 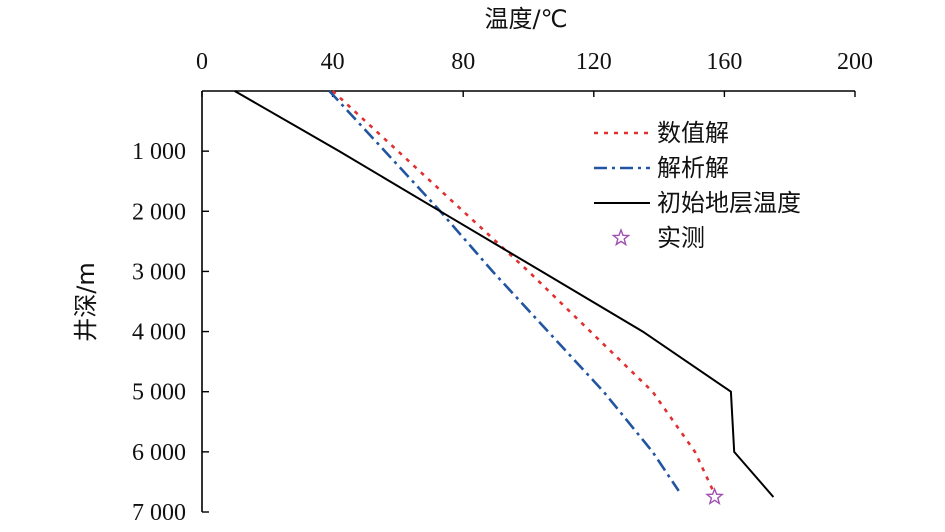 I want to click on y-tick-label: 4 000, so click(x=159, y=333).